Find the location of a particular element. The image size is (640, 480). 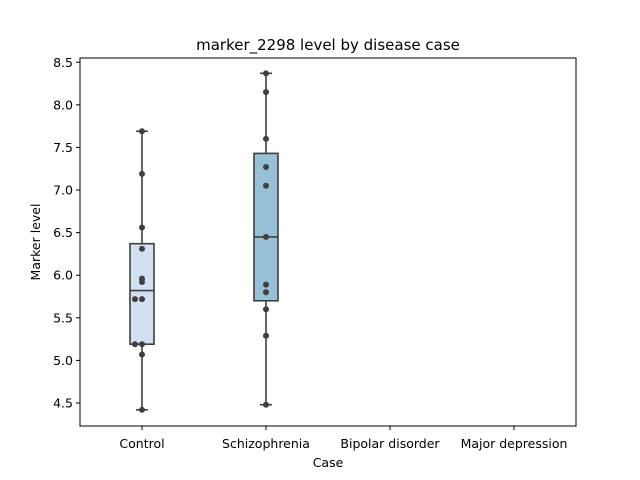

box-group-schizophrenia is located at coordinates (266, 239).